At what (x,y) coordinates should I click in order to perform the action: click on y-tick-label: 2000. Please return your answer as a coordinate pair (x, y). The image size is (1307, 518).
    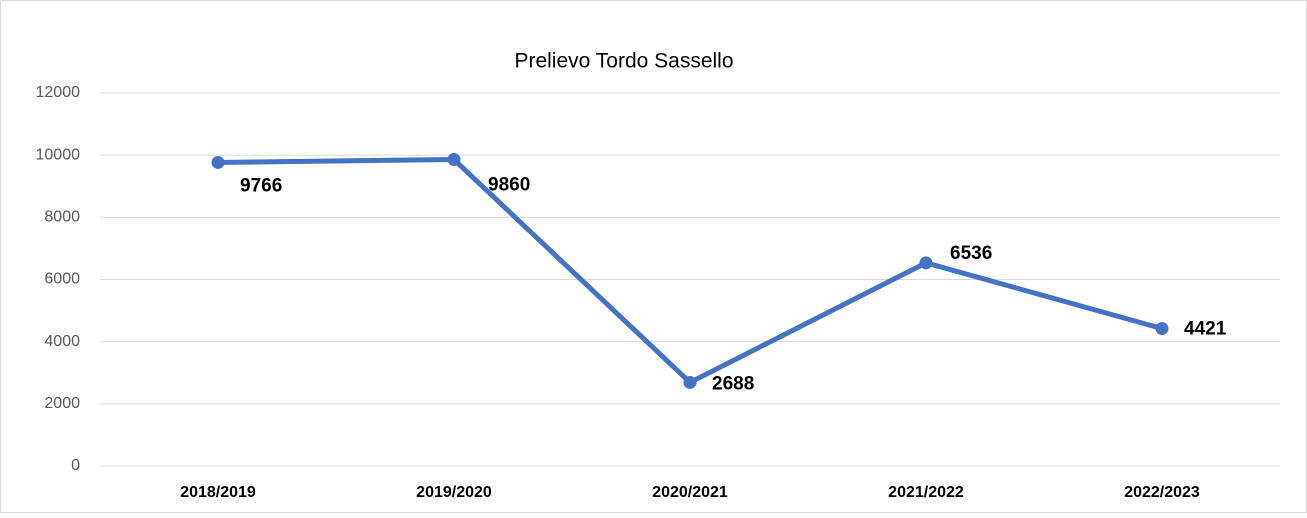
    Looking at the image, I should click on (62, 403).